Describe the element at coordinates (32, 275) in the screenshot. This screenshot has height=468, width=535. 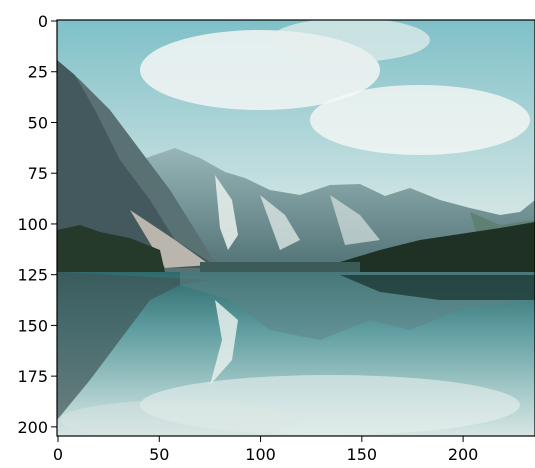
I see `y-tick-label: 125` at that location.